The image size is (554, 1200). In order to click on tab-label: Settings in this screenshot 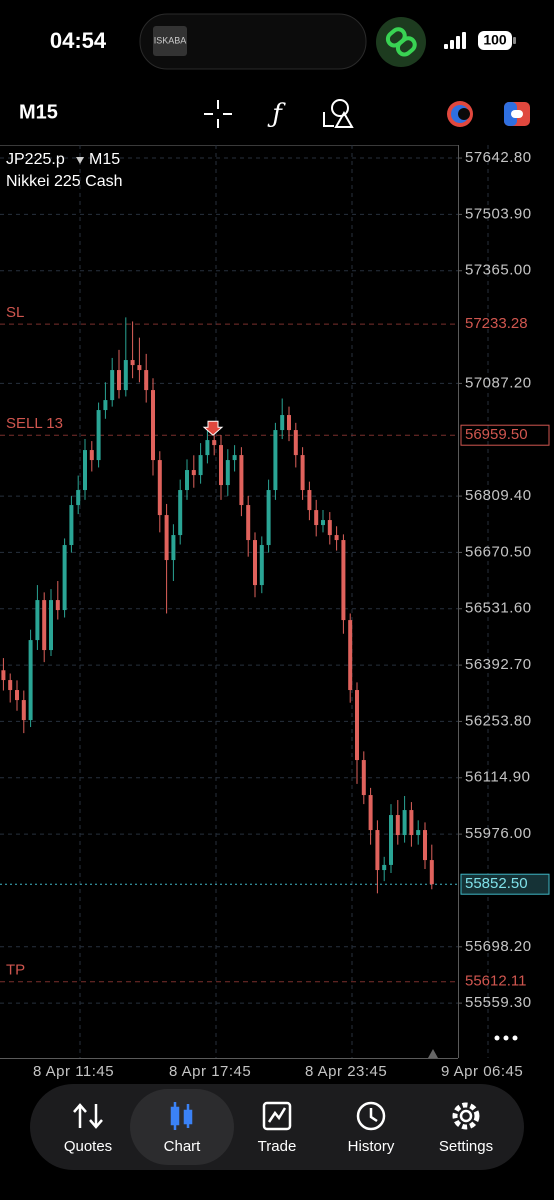, I will do `click(466, 1146)`.